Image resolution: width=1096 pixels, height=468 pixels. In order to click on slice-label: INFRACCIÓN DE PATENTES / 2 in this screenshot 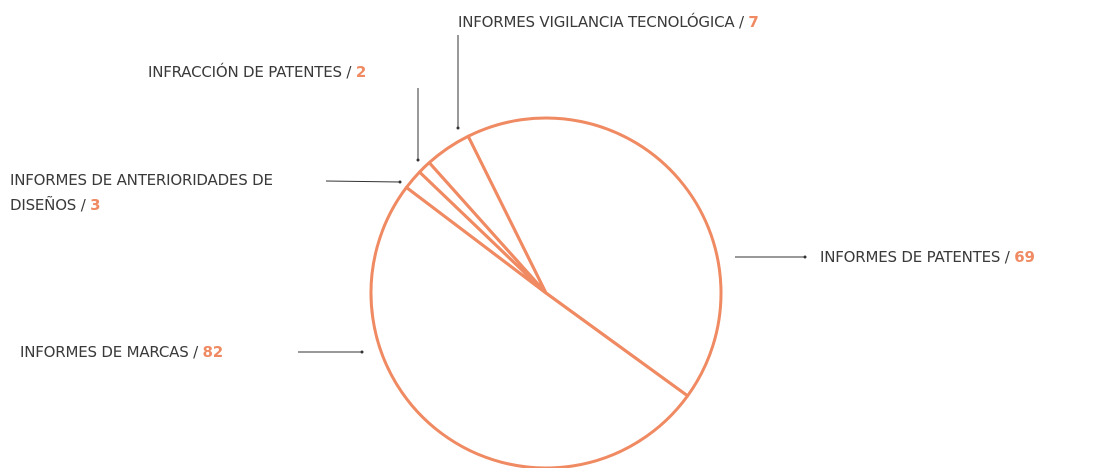, I will do `click(257, 72)`.